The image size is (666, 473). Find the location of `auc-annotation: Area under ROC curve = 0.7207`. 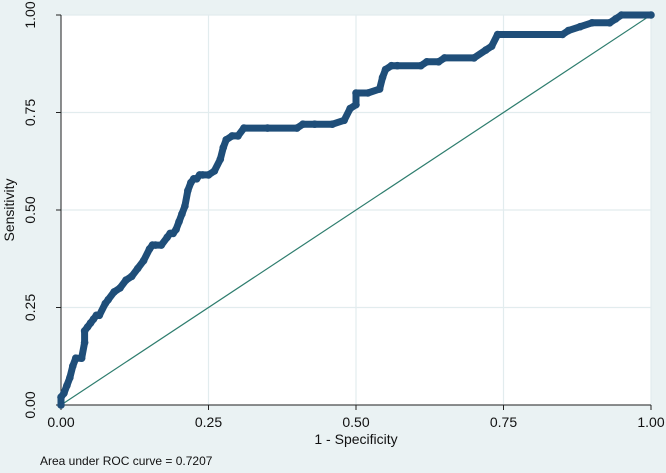

auc-annotation: Area under ROC curve = 0.7207 is located at coordinates (126, 461).